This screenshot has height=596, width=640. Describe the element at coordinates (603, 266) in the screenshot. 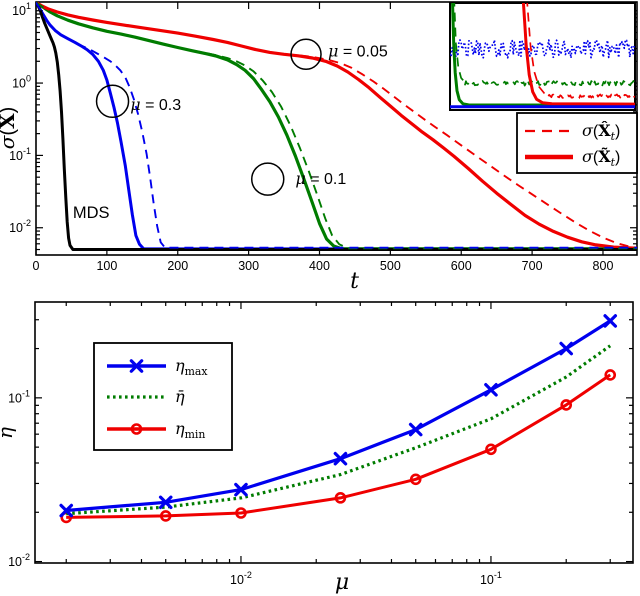

I see `x-tick-label: 800` at that location.